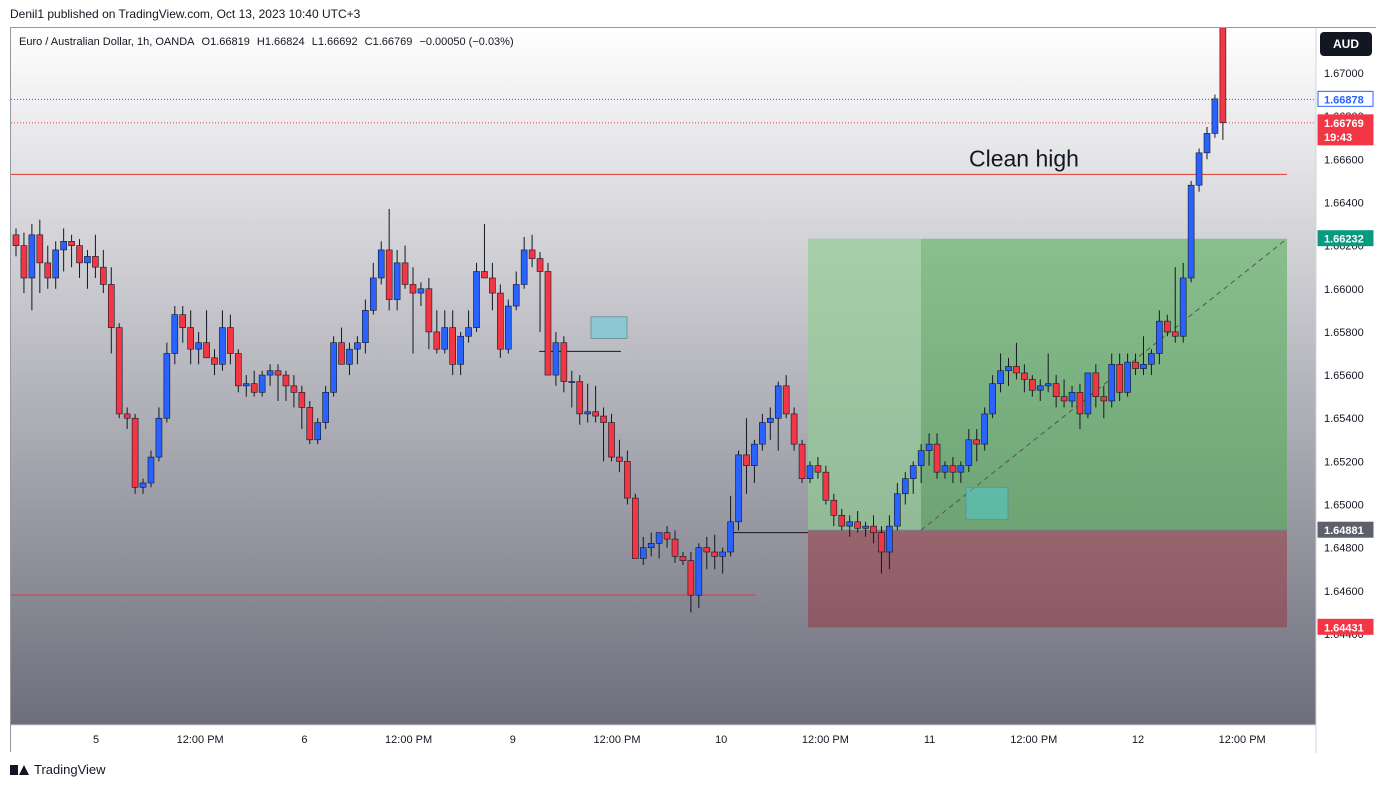  What do you see at coordinates (1344, 549) in the screenshot?
I see `price-tick-label: 1.64800` at bounding box center [1344, 549].